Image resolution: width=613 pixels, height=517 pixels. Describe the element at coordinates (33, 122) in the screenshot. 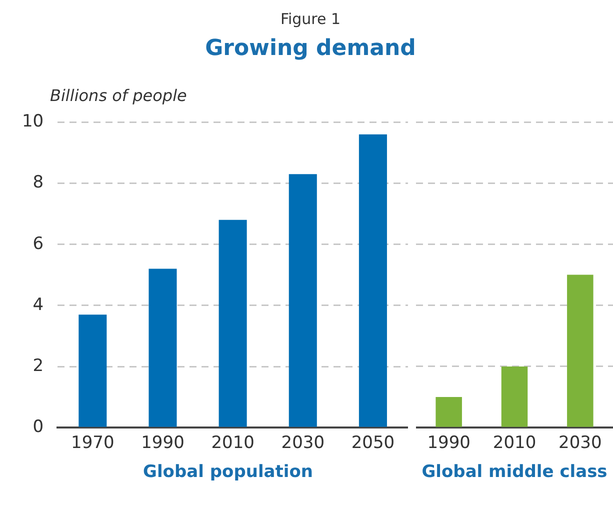

I see `y-tick-label: 10` at that location.